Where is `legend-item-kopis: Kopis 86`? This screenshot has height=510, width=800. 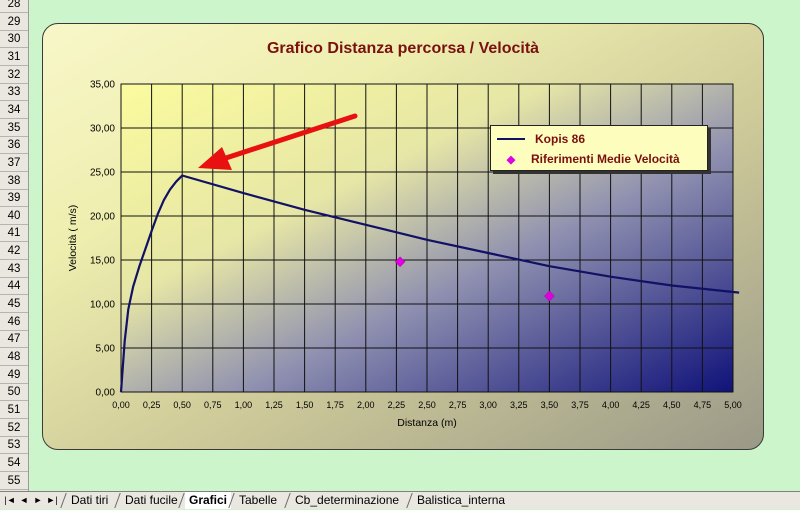
legend-item-kopis: Kopis 86 is located at coordinates (541, 139).